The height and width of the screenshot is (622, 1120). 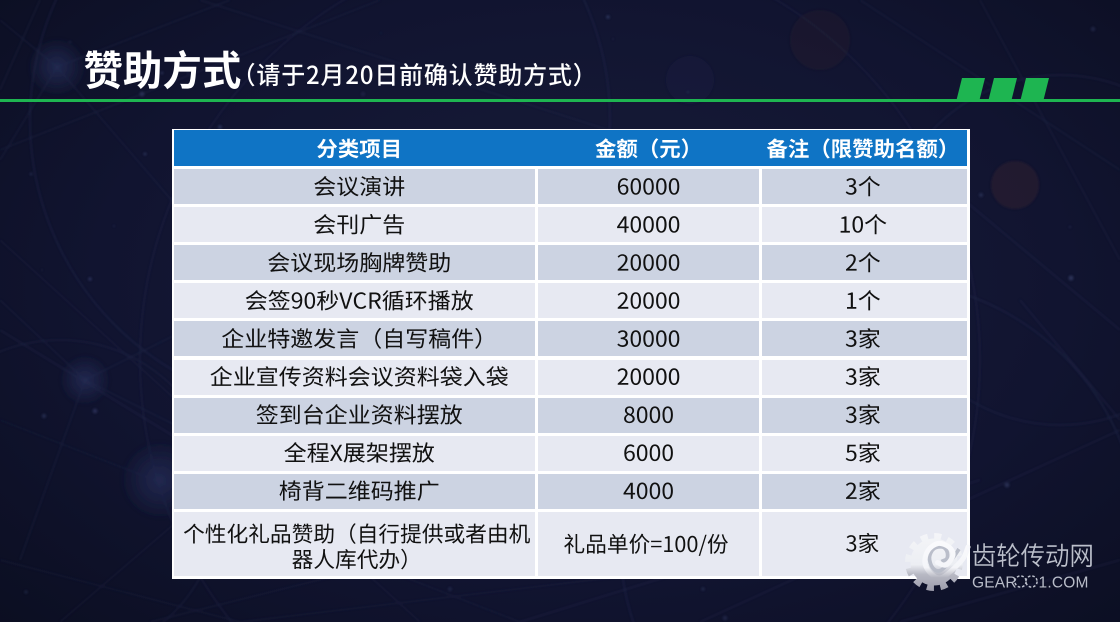 I want to click on svg-text: GEAR, so click(x=994, y=583).